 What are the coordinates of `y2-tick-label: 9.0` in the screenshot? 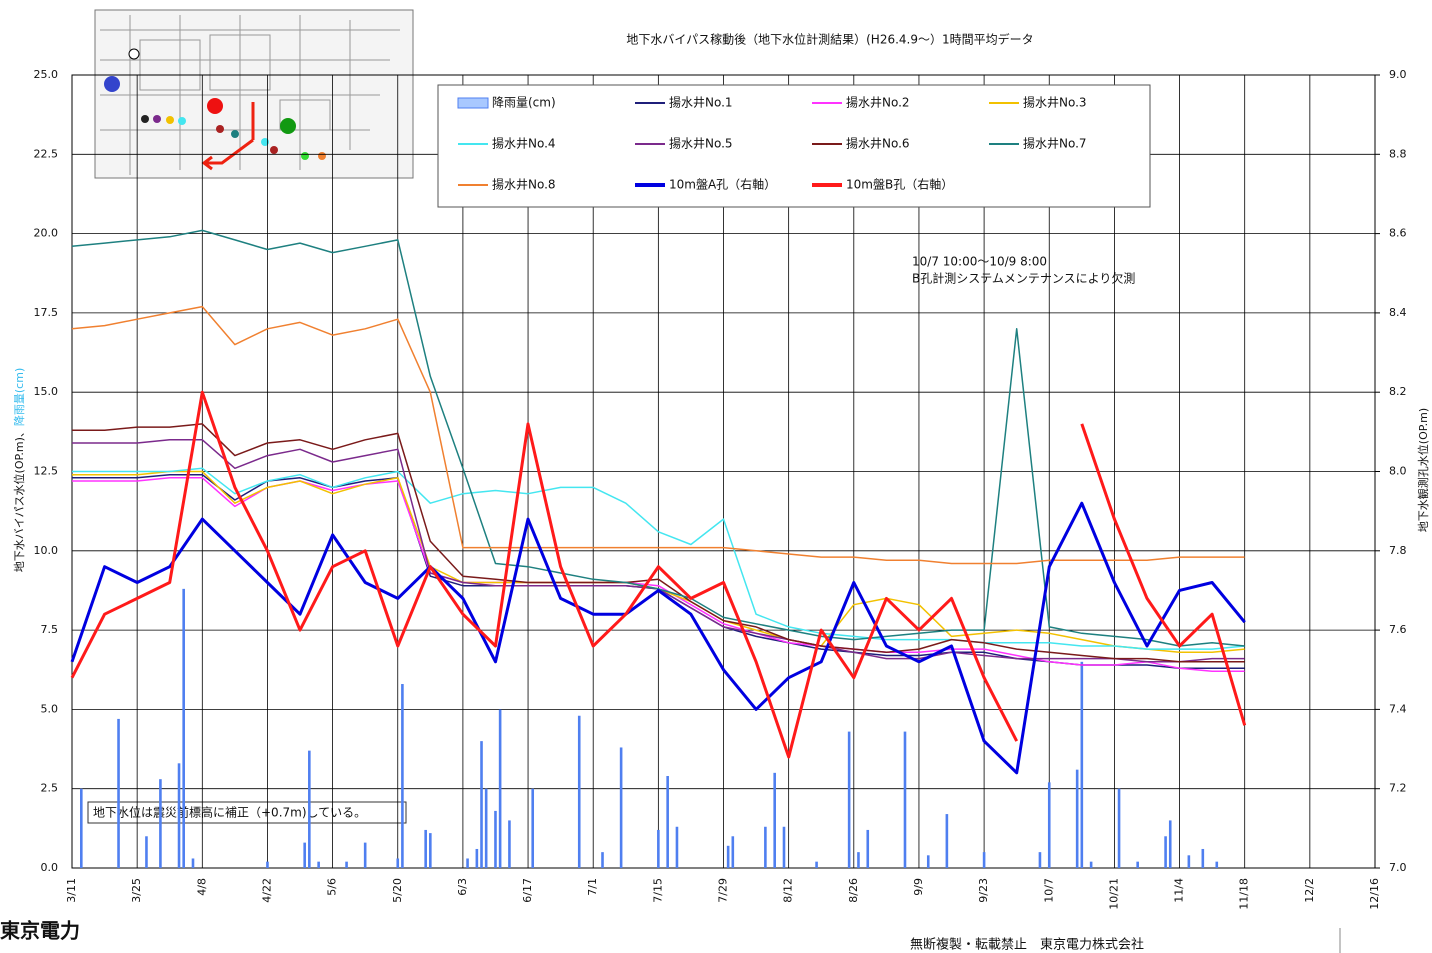 It's located at (1398, 74).